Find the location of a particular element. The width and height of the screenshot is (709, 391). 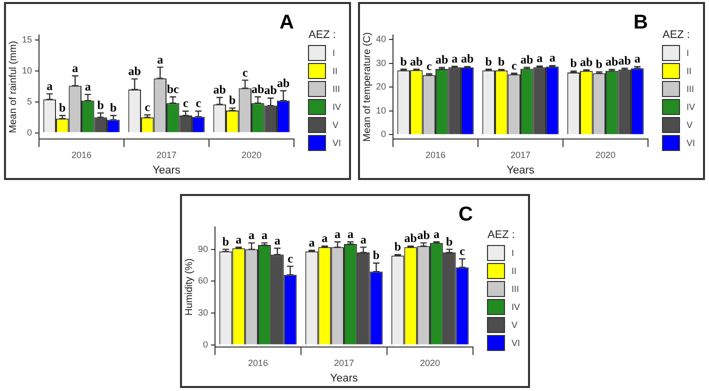

y-tick-label: 90 is located at coordinates (203, 249).